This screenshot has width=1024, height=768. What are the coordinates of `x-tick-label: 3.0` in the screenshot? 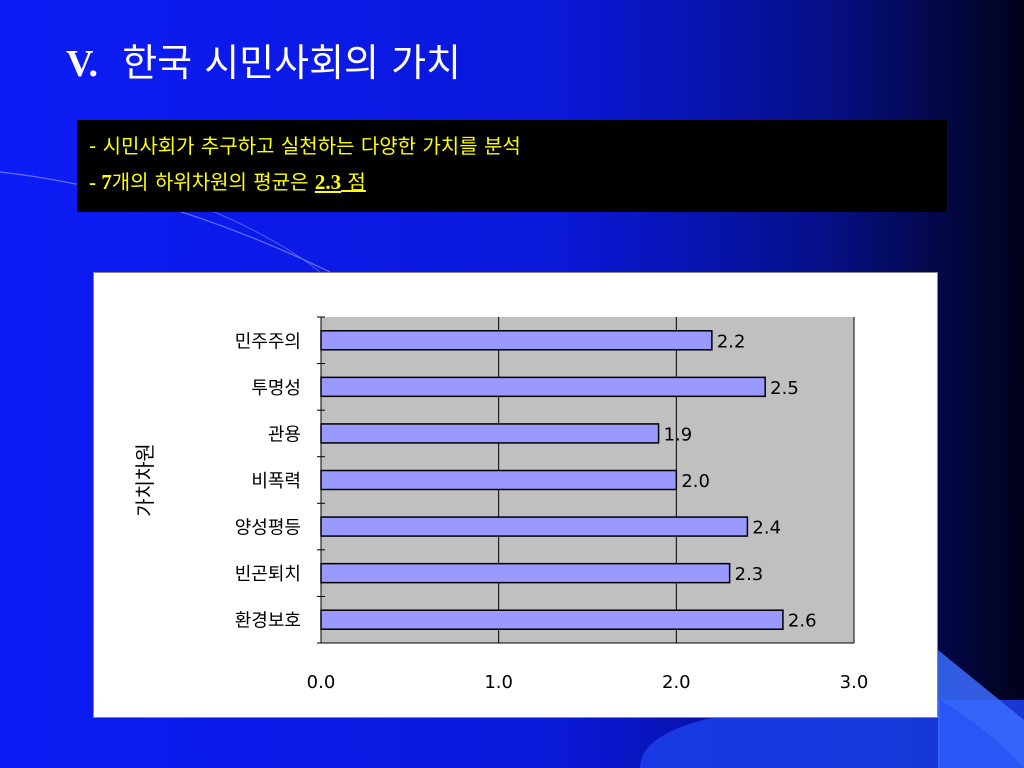 It's located at (854, 682).